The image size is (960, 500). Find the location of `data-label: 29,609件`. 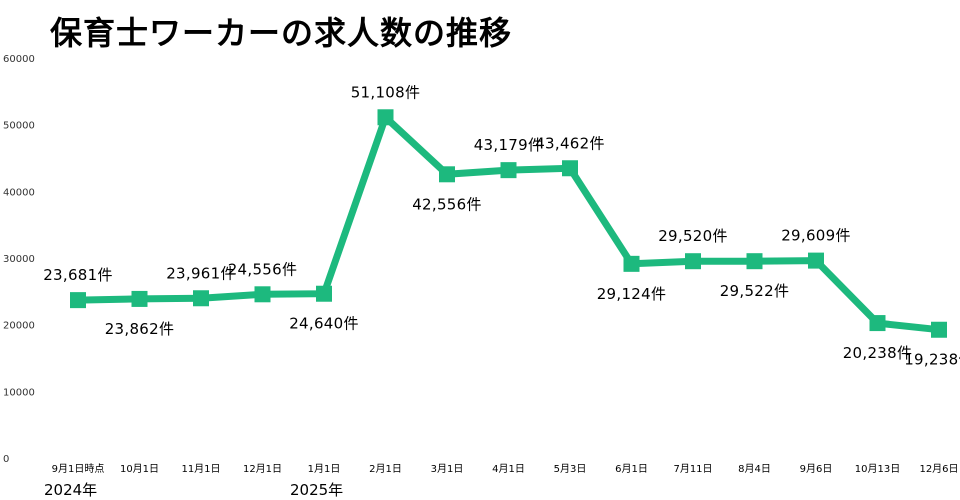

data-label: 29,609件 is located at coordinates (816, 236).